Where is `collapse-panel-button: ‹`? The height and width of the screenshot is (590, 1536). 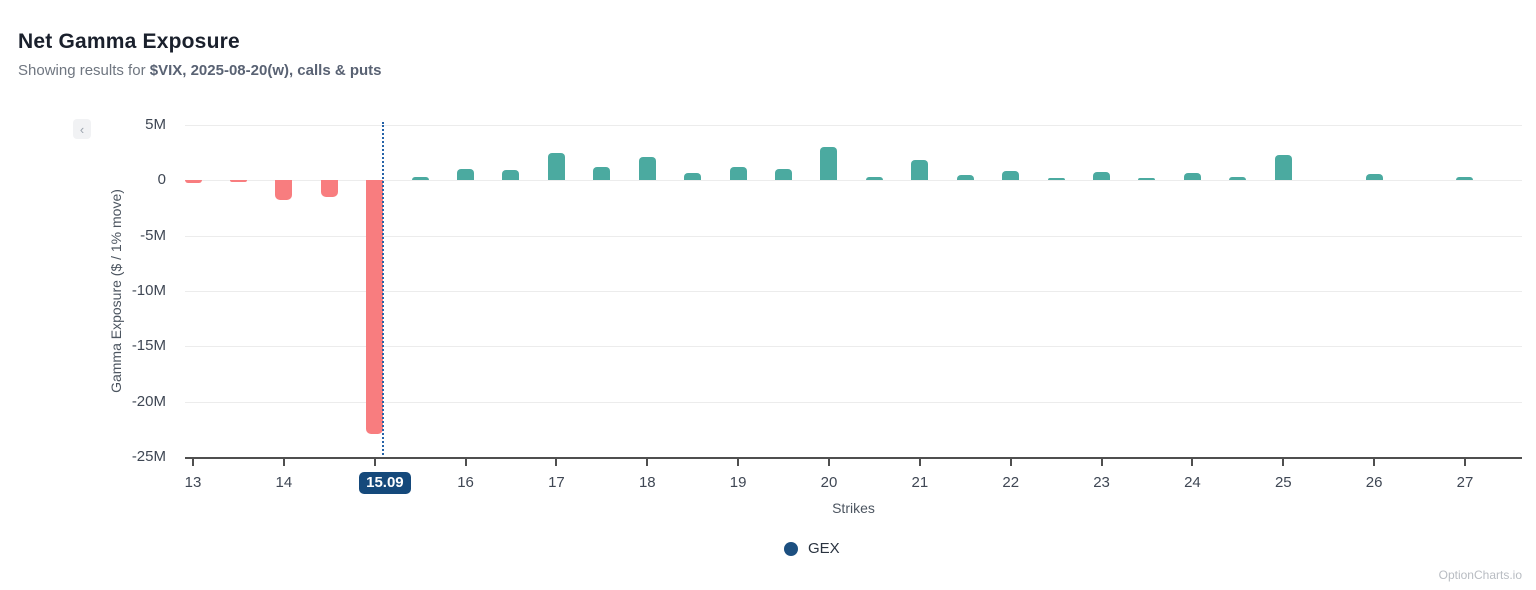 collapse-panel-button: ‹ is located at coordinates (82, 129).